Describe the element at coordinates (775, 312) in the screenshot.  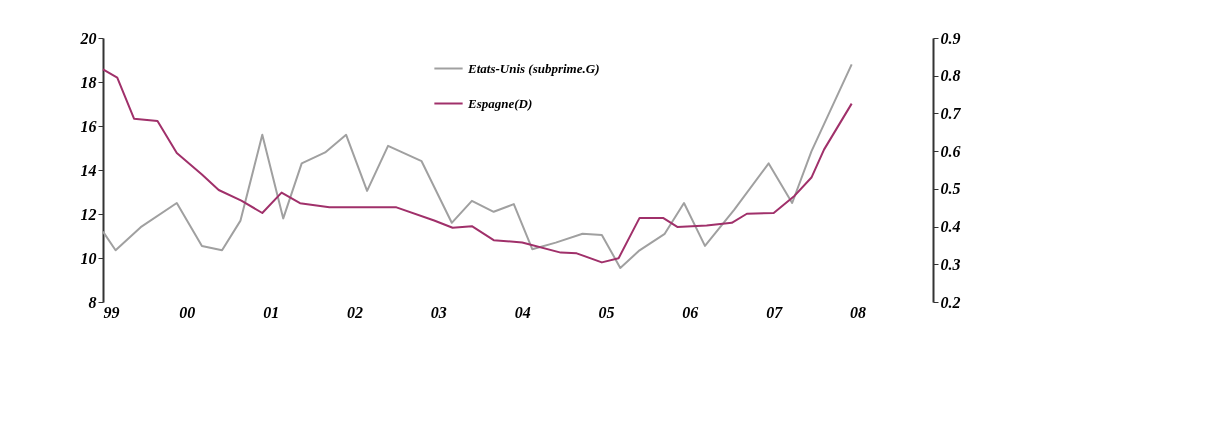
I see `x-tick-label: 07` at that location.